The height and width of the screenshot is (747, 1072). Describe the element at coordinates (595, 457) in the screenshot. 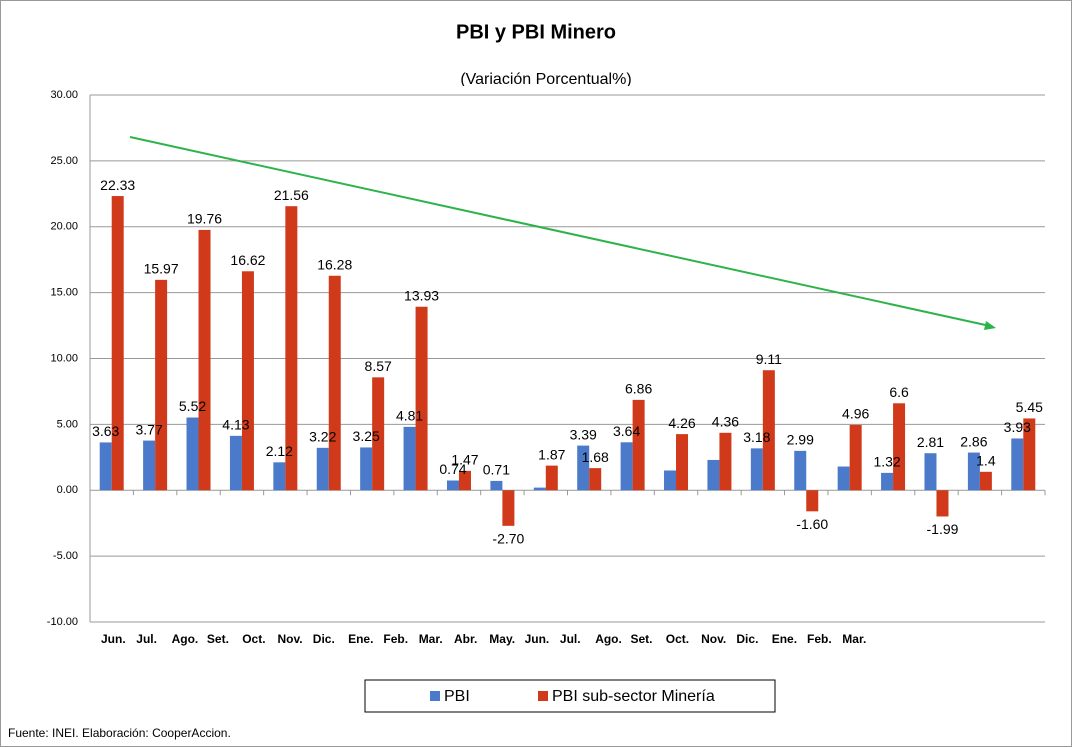

I see `data-label: 1.68` at that location.